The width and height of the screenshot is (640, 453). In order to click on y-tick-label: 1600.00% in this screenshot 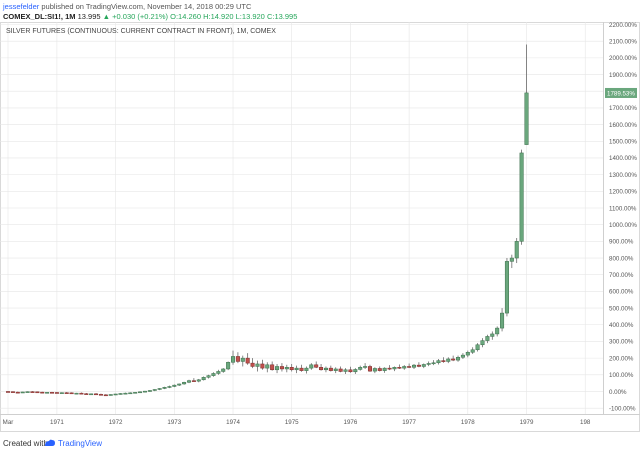, I will do `click(623, 125)`.